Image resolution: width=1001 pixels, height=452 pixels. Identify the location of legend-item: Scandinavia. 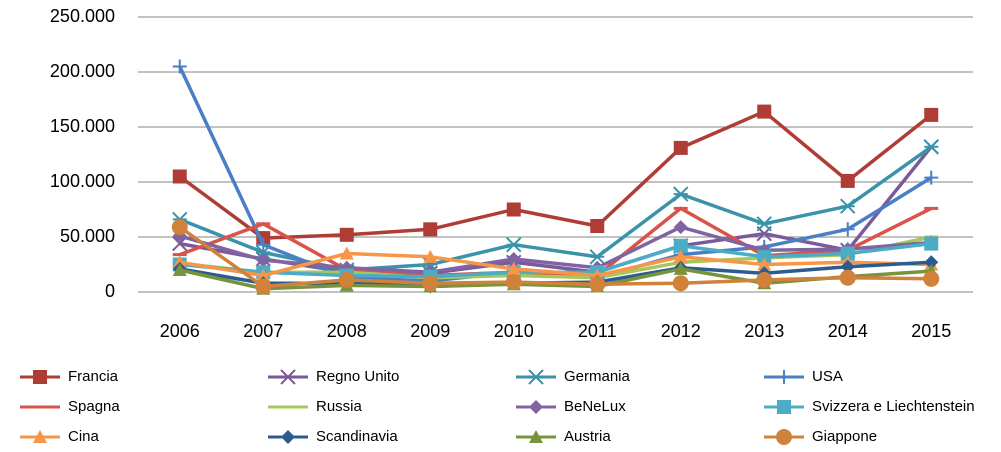
(333, 436).